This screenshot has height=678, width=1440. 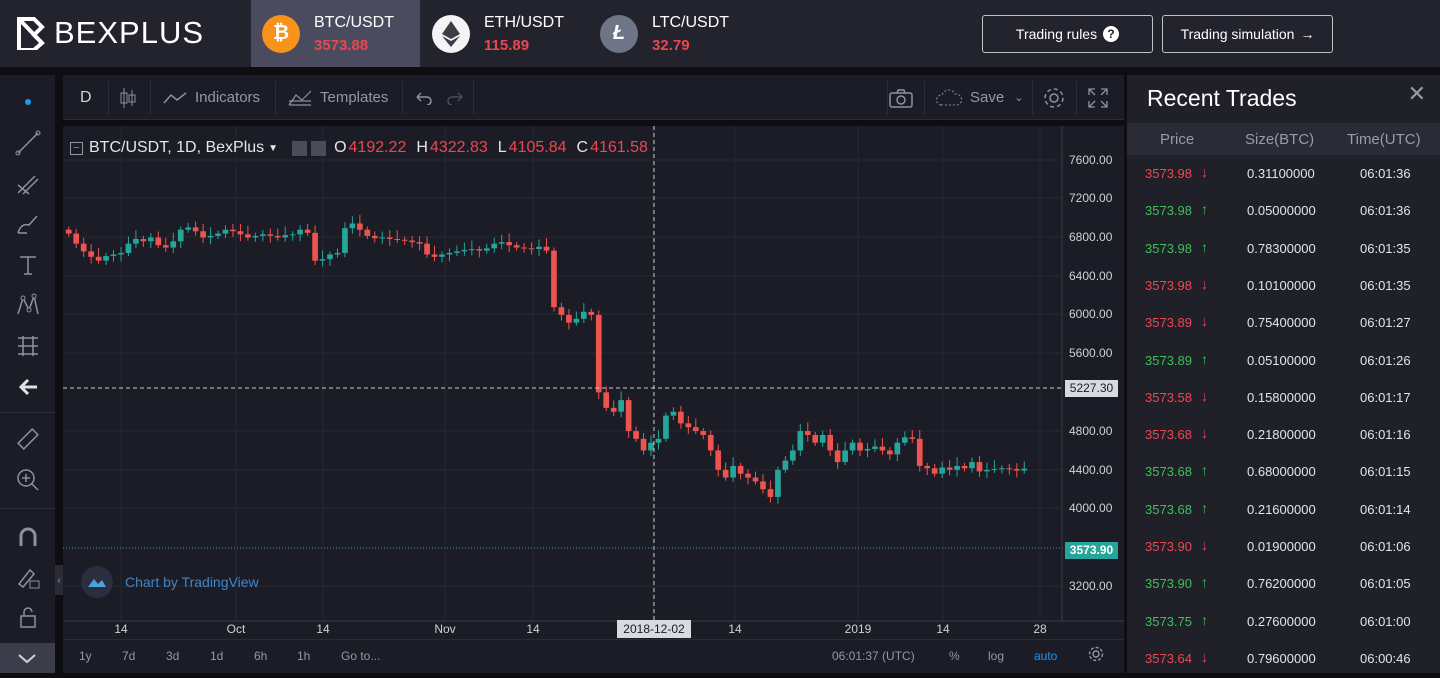 I want to click on close-icon: ✕, so click(x=1416, y=93).